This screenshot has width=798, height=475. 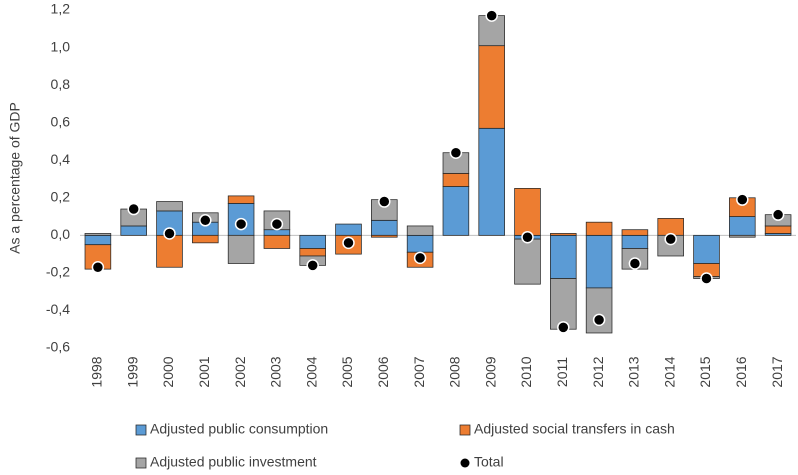 What do you see at coordinates (383, 371) in the screenshot?
I see `x-tick-label: 2006` at bounding box center [383, 371].